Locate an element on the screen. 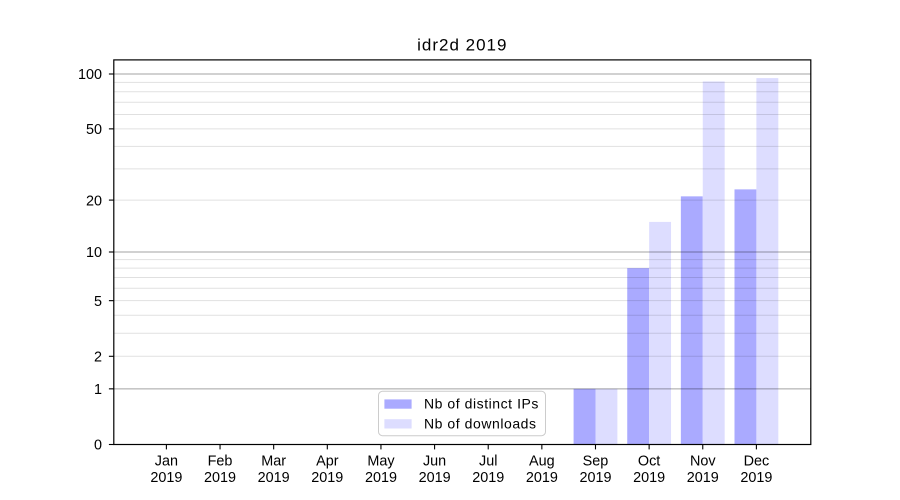  svg-text: 0 is located at coordinates (98, 446).